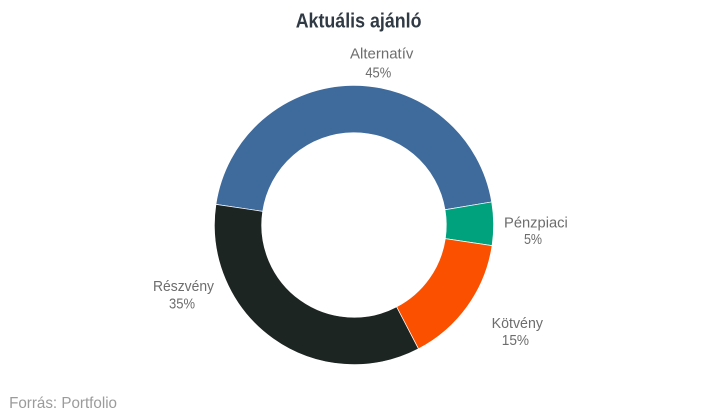 The width and height of the screenshot is (718, 420). What do you see at coordinates (183, 286) in the screenshot?
I see `svg-text: Részvény` at bounding box center [183, 286].